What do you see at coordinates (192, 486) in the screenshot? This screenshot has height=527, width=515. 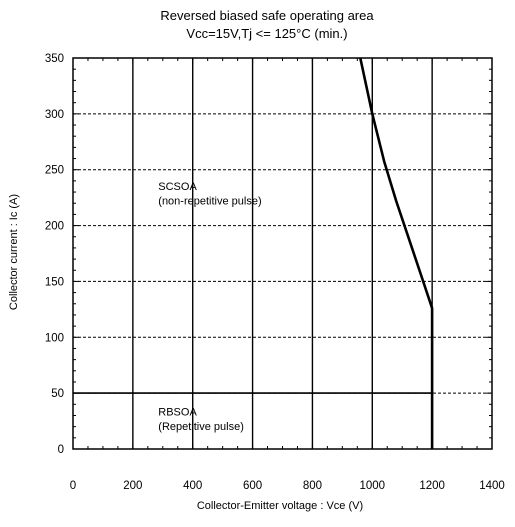 I see `x-tick-label: 400` at bounding box center [192, 486].